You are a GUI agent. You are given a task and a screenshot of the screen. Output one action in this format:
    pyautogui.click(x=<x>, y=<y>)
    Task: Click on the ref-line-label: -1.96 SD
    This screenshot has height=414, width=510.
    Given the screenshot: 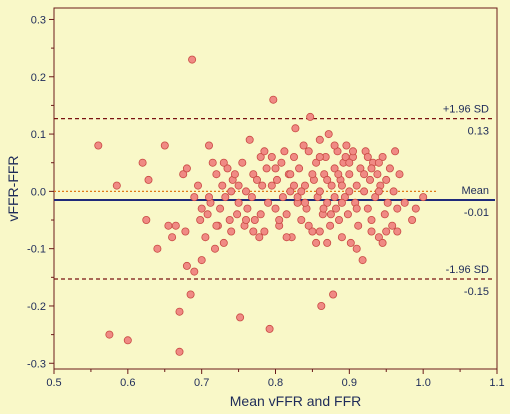 What is the action you would take?
    pyautogui.click(x=467, y=270)
    